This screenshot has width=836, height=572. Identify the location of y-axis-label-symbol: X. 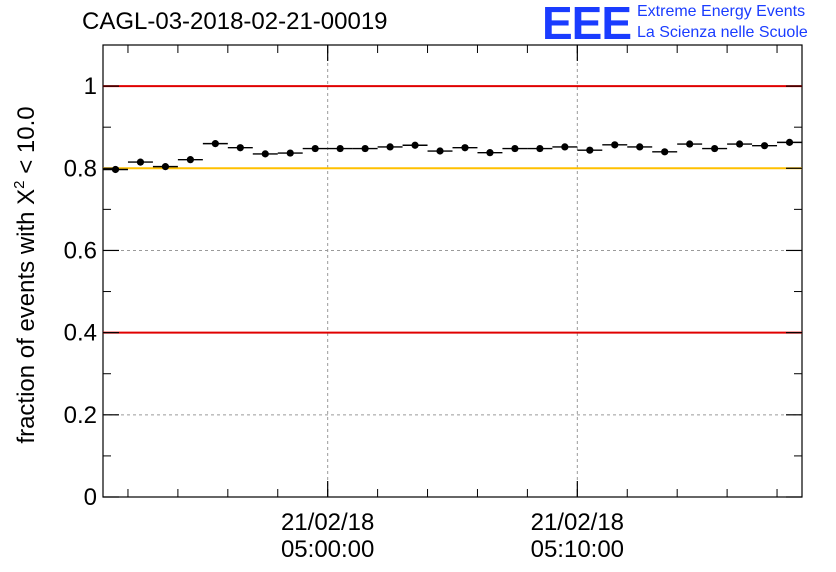
(26, 197).